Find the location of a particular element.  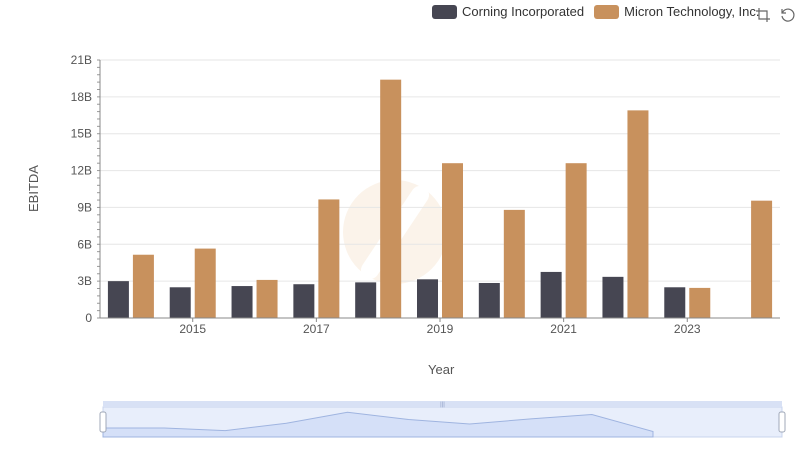

zoom-handle-left is located at coordinates (103, 422).